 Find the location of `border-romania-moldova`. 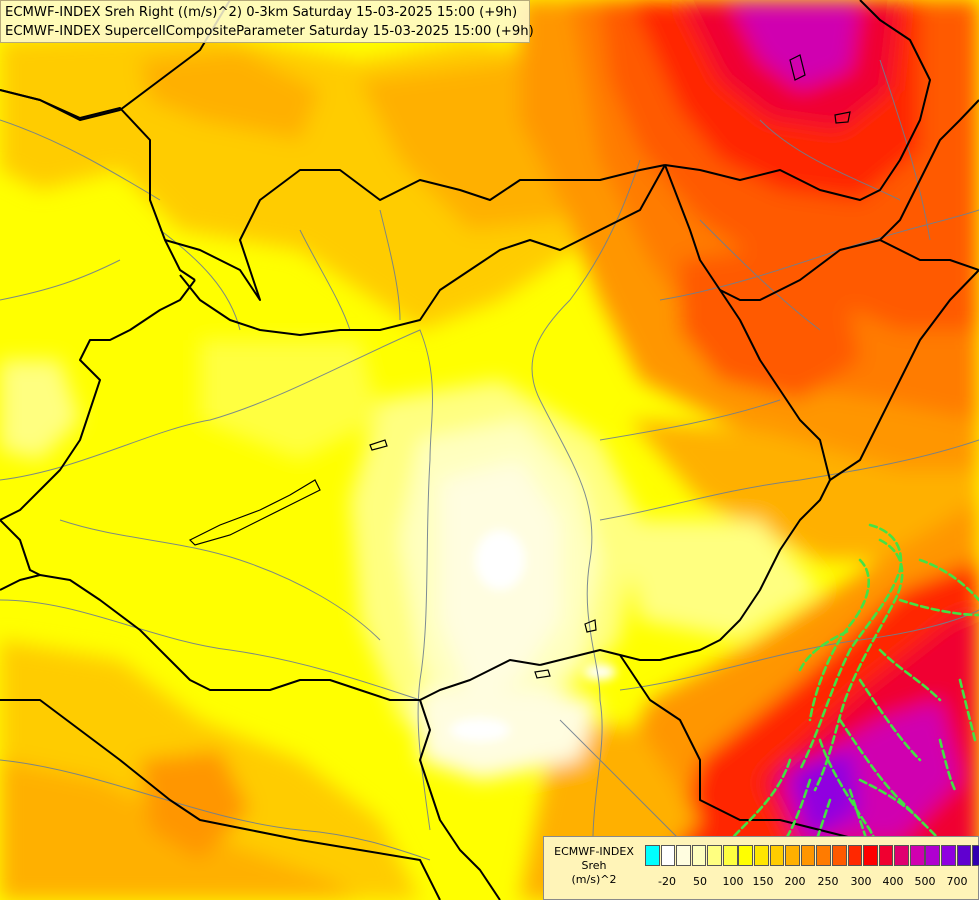

border-romania-moldova is located at coordinates (929, 170).